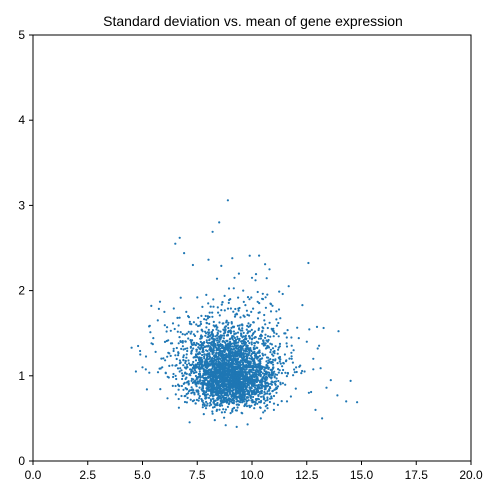 The image size is (500, 500). Describe the element at coordinates (21, 291) in the screenshot. I see `y-tick-label: 2` at that location.